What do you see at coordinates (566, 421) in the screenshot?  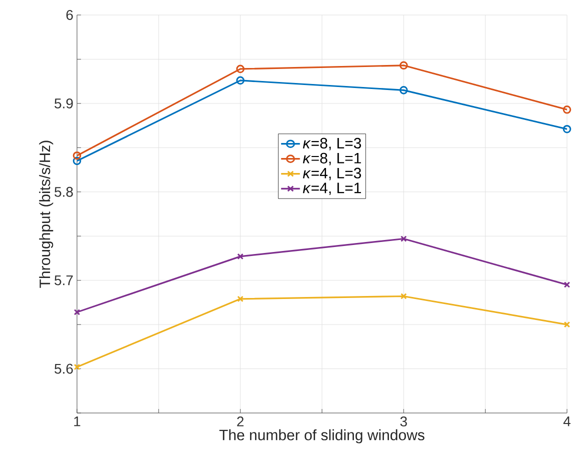 I see `x-tick-label: 4` at bounding box center [566, 421].